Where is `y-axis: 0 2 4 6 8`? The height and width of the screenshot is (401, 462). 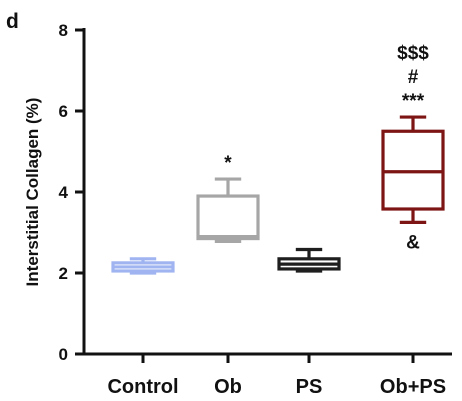
y-axis: 0 2 4 6 8 is located at coordinates (72, 192).